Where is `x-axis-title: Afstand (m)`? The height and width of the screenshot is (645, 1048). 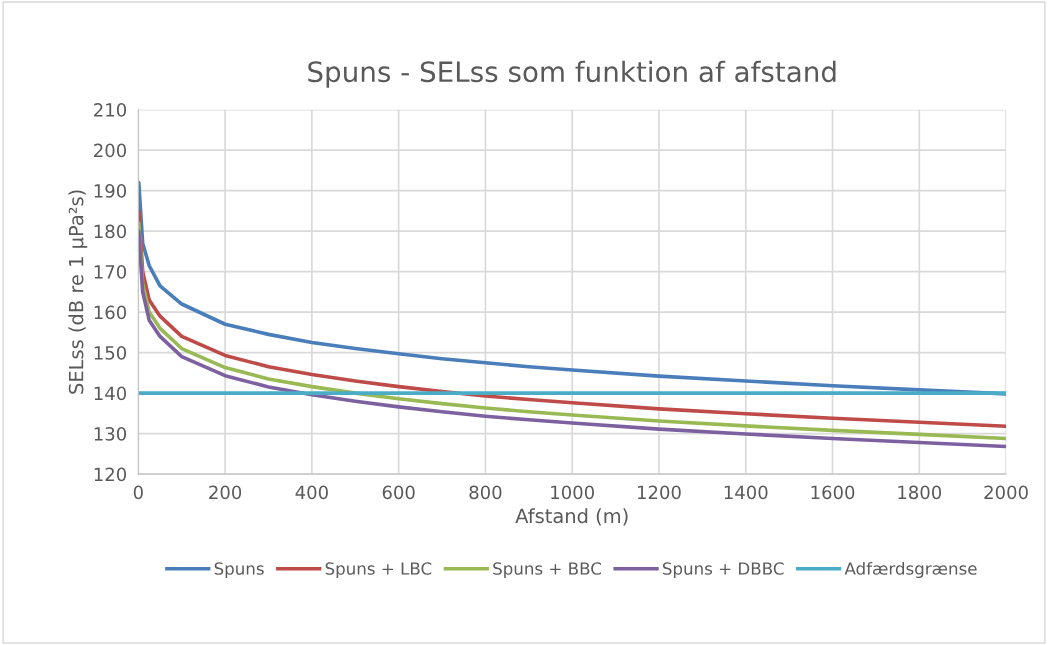 x-axis-title: Afstand (m) is located at coordinates (571, 517).